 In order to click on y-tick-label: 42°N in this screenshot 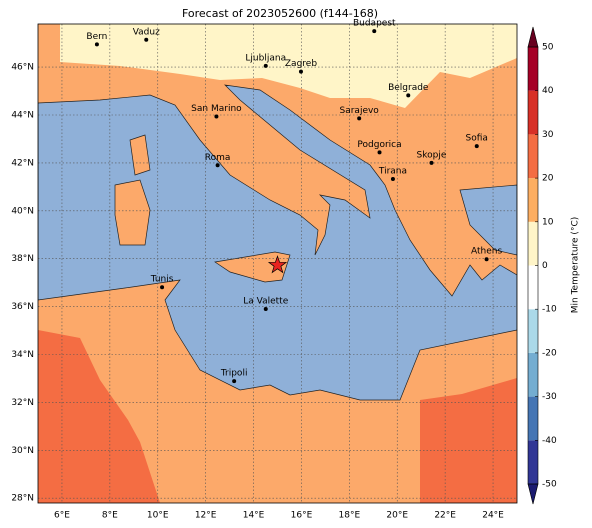, I will do `click(22, 163)`.